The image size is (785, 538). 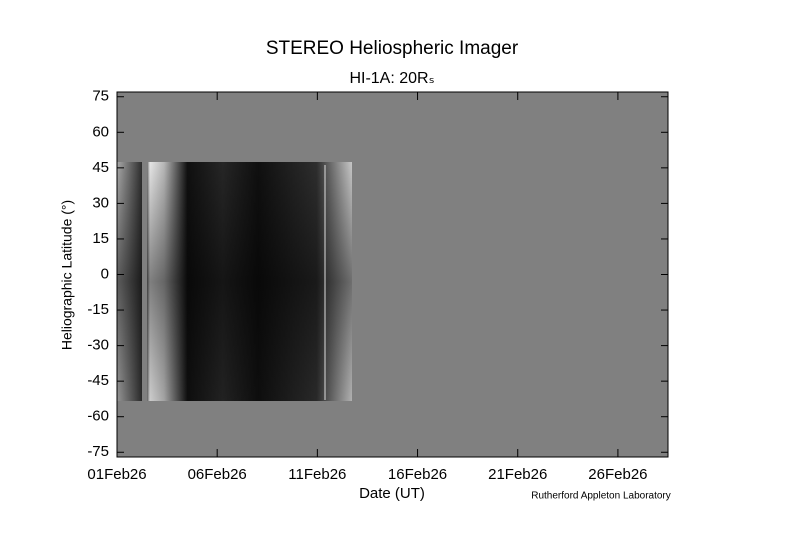 I want to click on y-tick-label: 0, so click(x=105, y=273).